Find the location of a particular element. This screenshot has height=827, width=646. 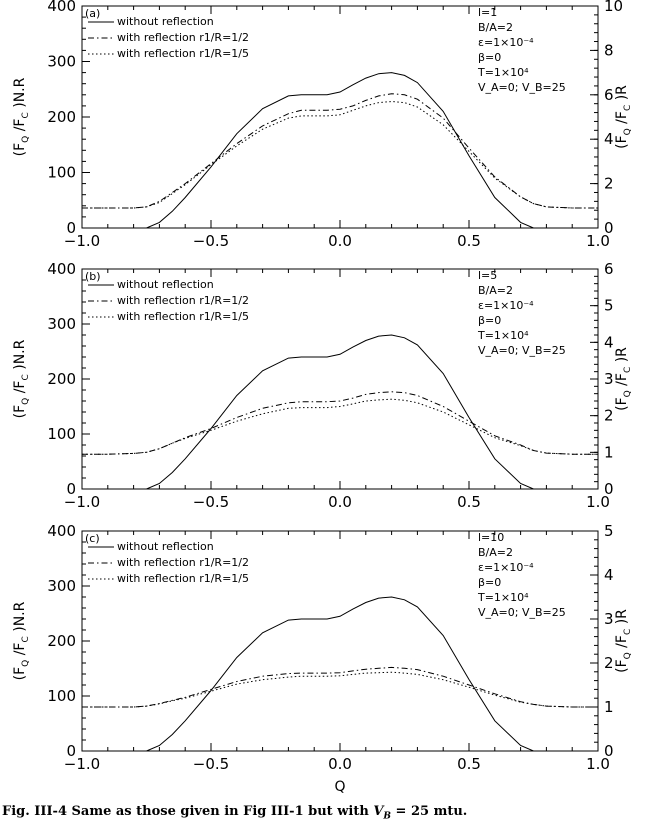

param-text: l=1 is located at coordinates (487, 12).